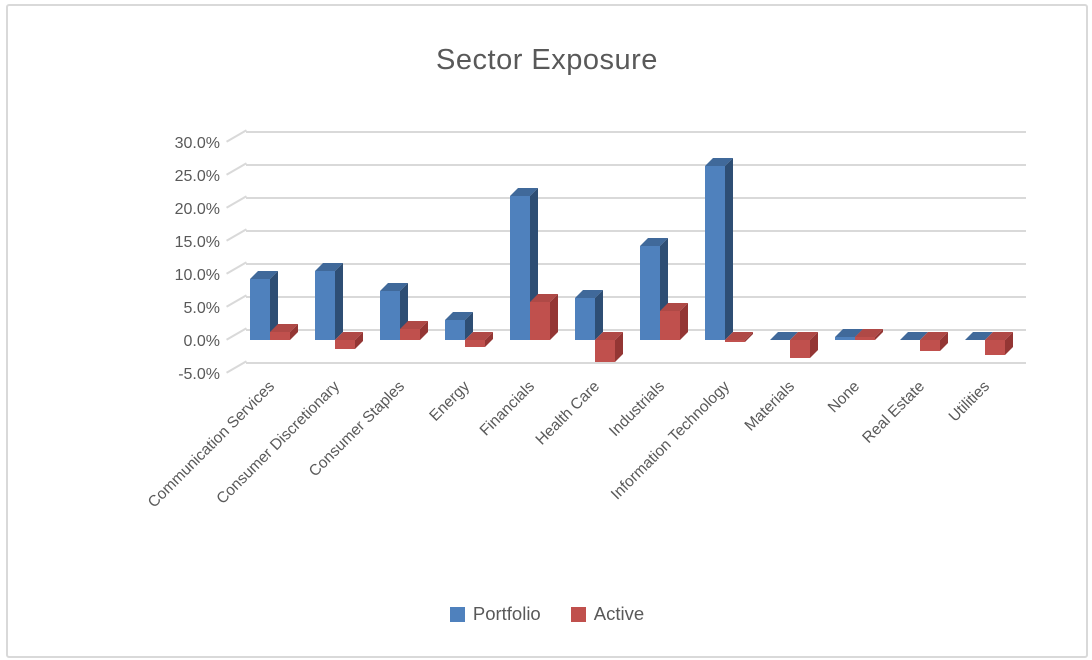 This screenshot has height=660, width=1092. What do you see at coordinates (199, 374) in the screenshot?
I see `y-tick-label: -5.0%` at bounding box center [199, 374].